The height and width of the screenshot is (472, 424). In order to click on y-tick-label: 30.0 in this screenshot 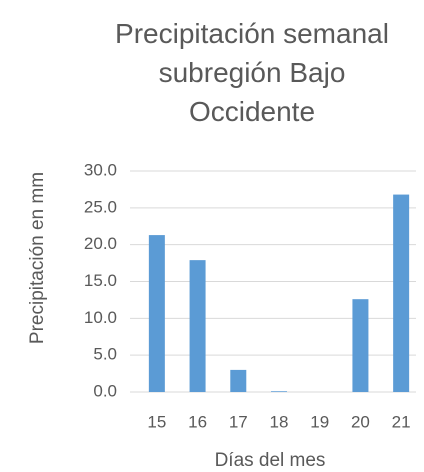, I will do `click(100, 169)`.